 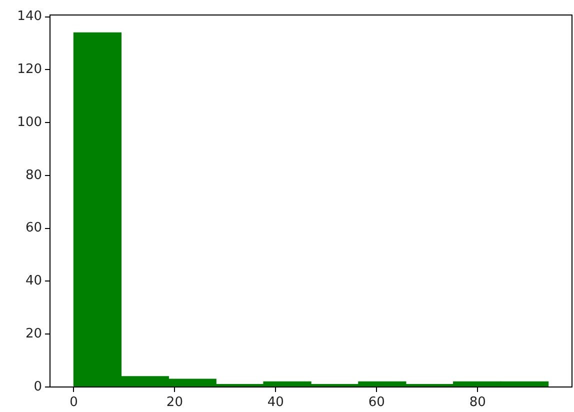 What do you see at coordinates (74, 402) in the screenshot?
I see `x-tick-label: 0` at bounding box center [74, 402].